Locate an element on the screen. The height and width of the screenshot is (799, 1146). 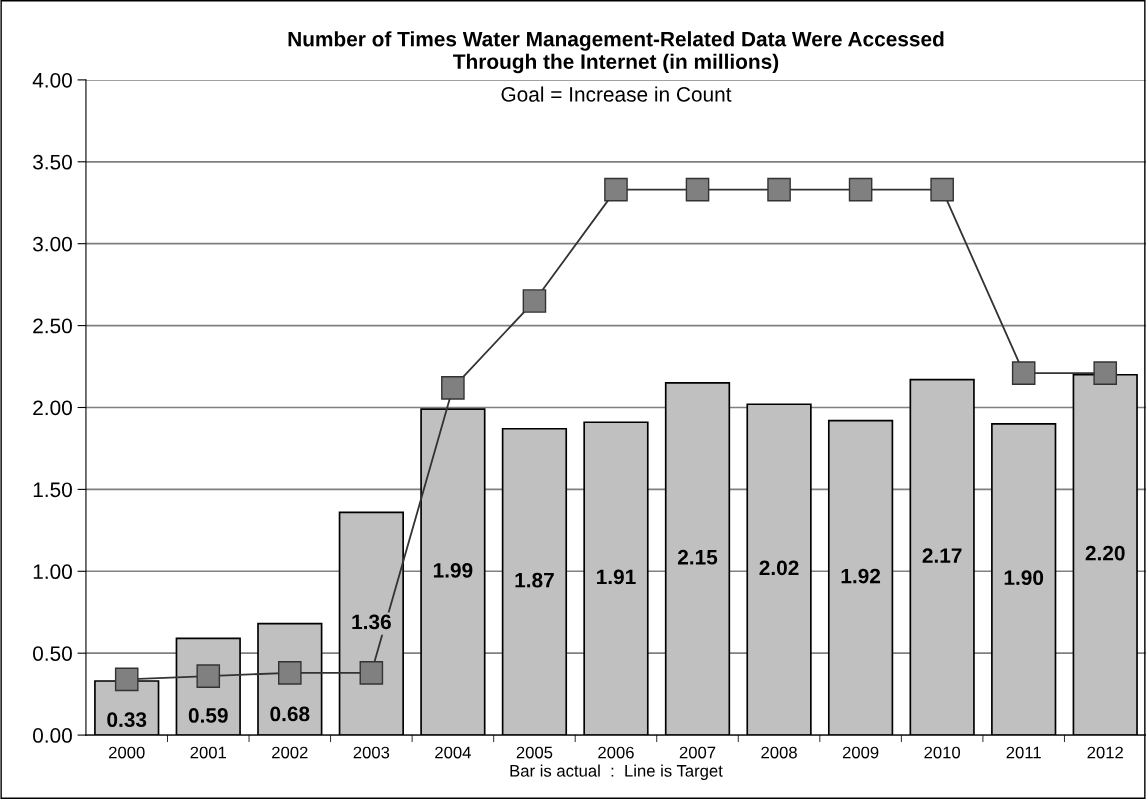
x-tick-label: 2007 is located at coordinates (697, 752).